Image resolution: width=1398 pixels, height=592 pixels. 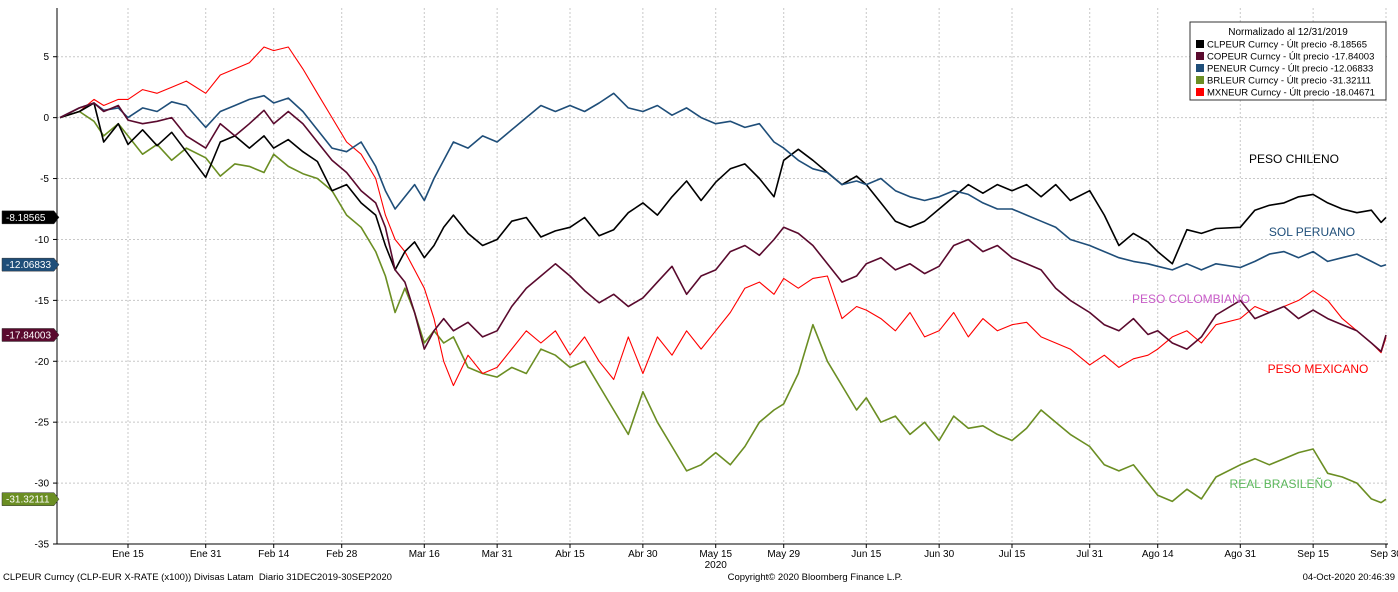 What do you see at coordinates (1012, 554) in the screenshot?
I see `x-tick-label: Jul 15` at bounding box center [1012, 554].